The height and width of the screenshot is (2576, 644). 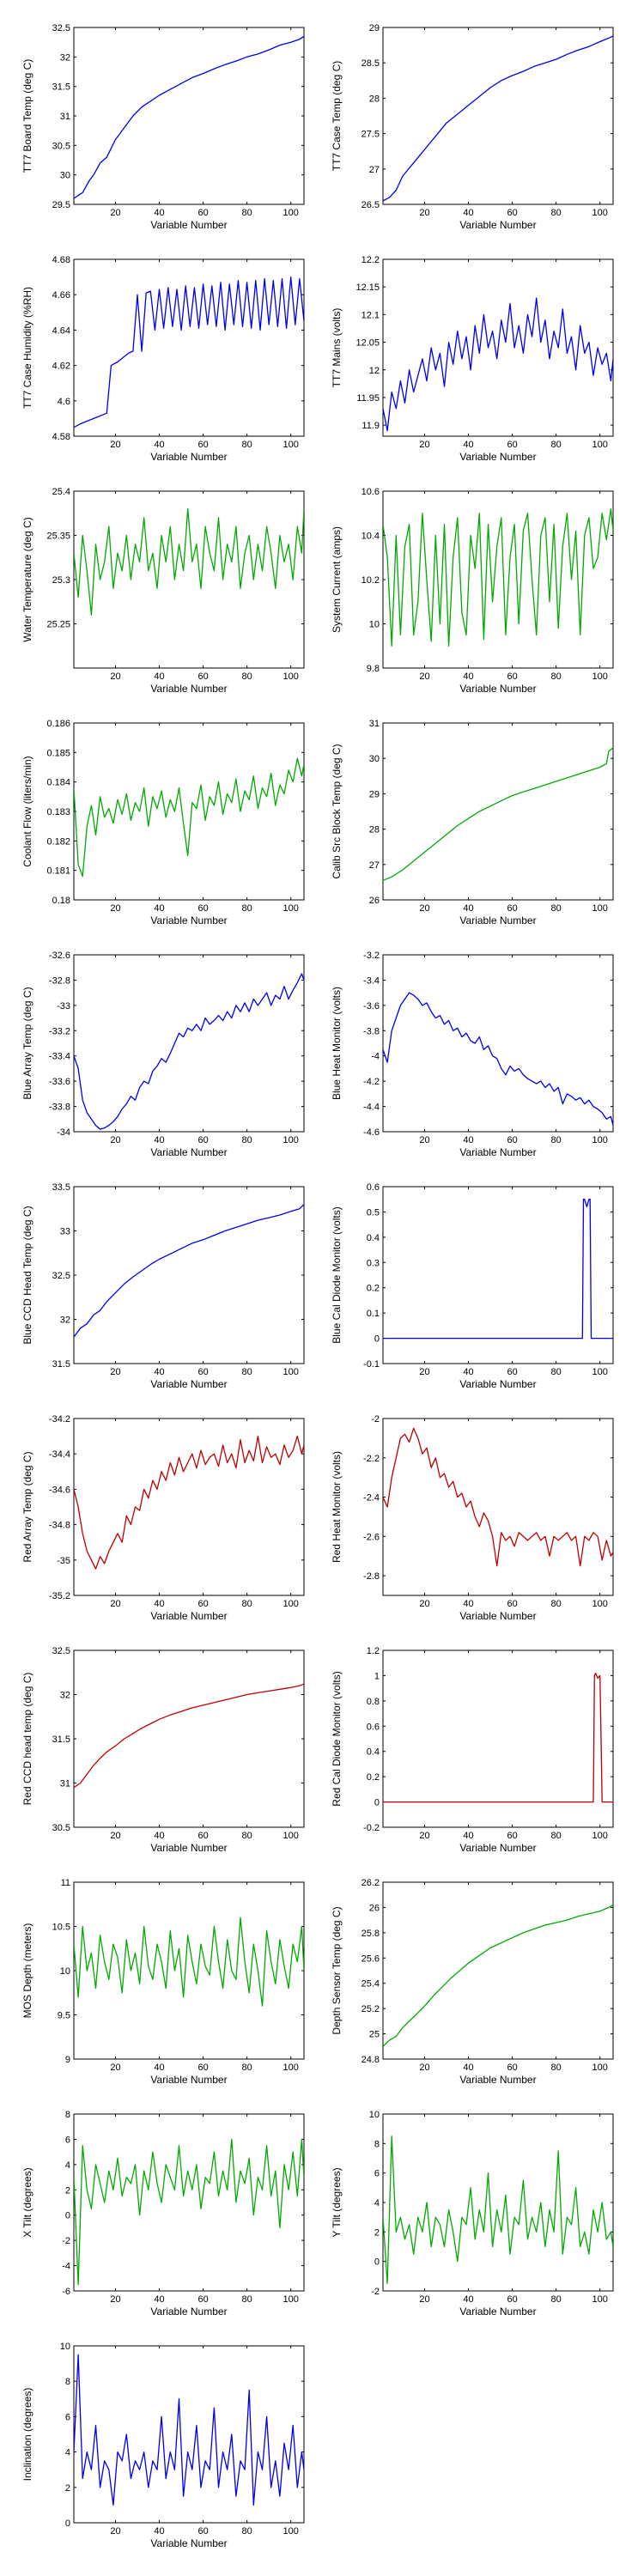 I want to click on y-tick-label: 2, so click(x=377, y=2232).